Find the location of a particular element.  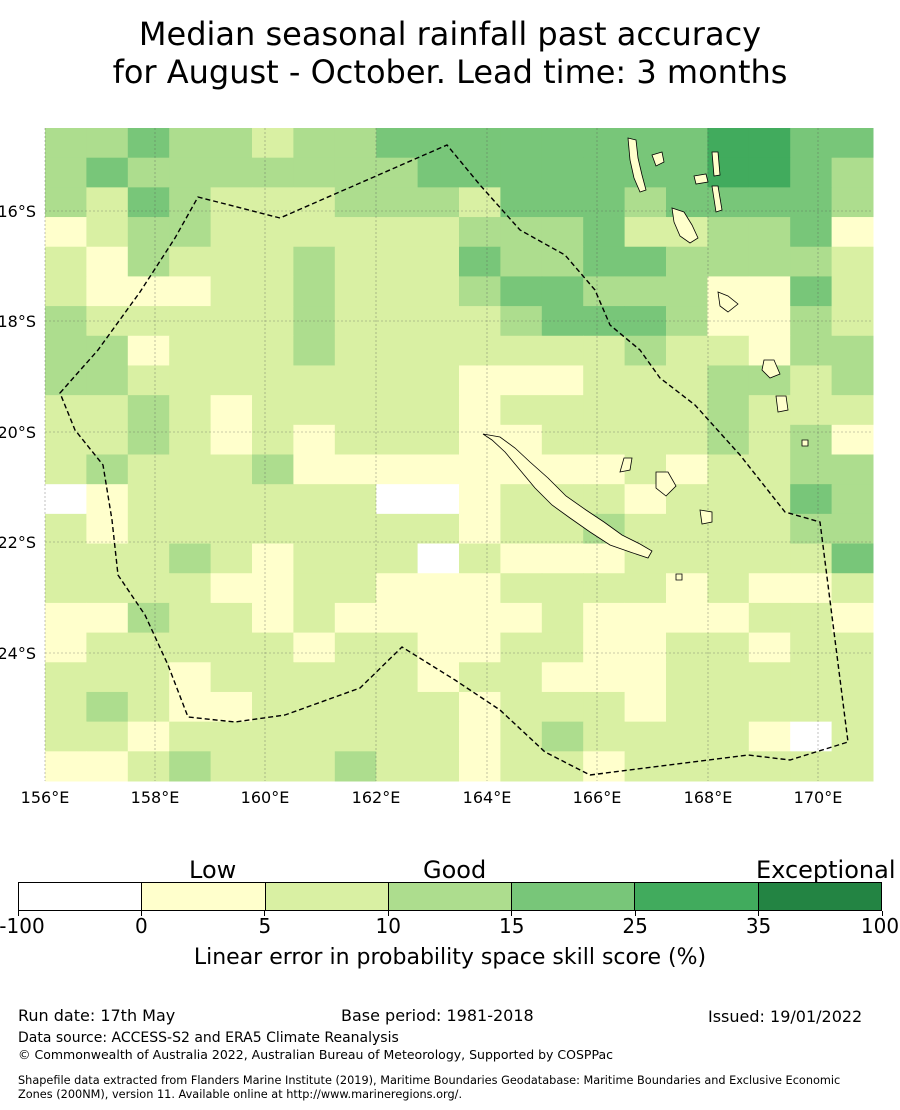

base-period: Base period: 1981-2018 is located at coordinates (437, 1015).